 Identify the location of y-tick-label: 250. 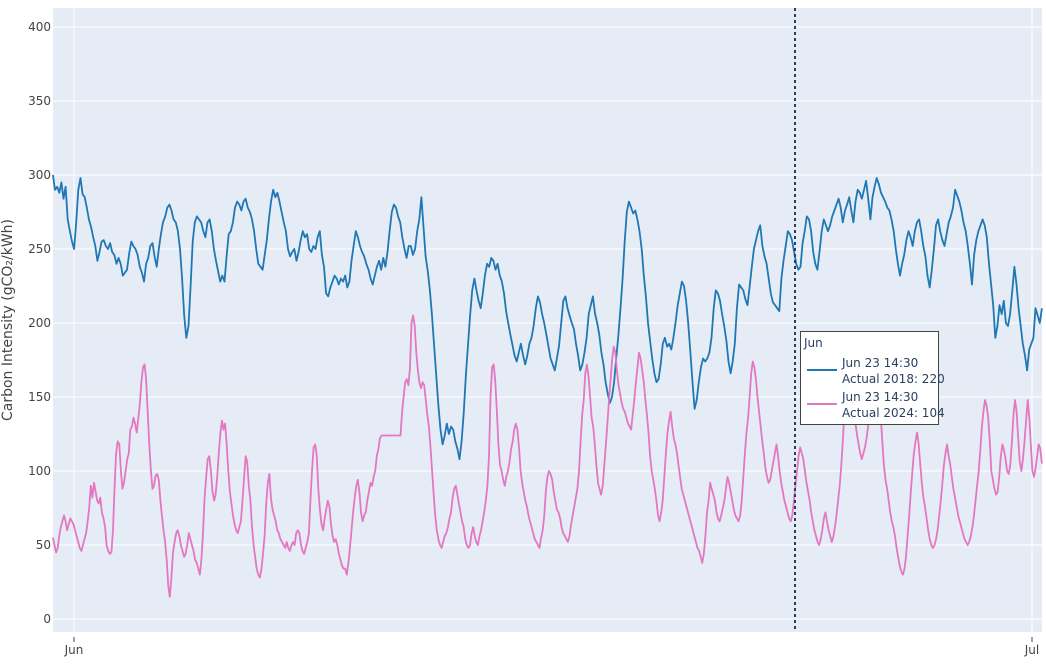
(39, 249).